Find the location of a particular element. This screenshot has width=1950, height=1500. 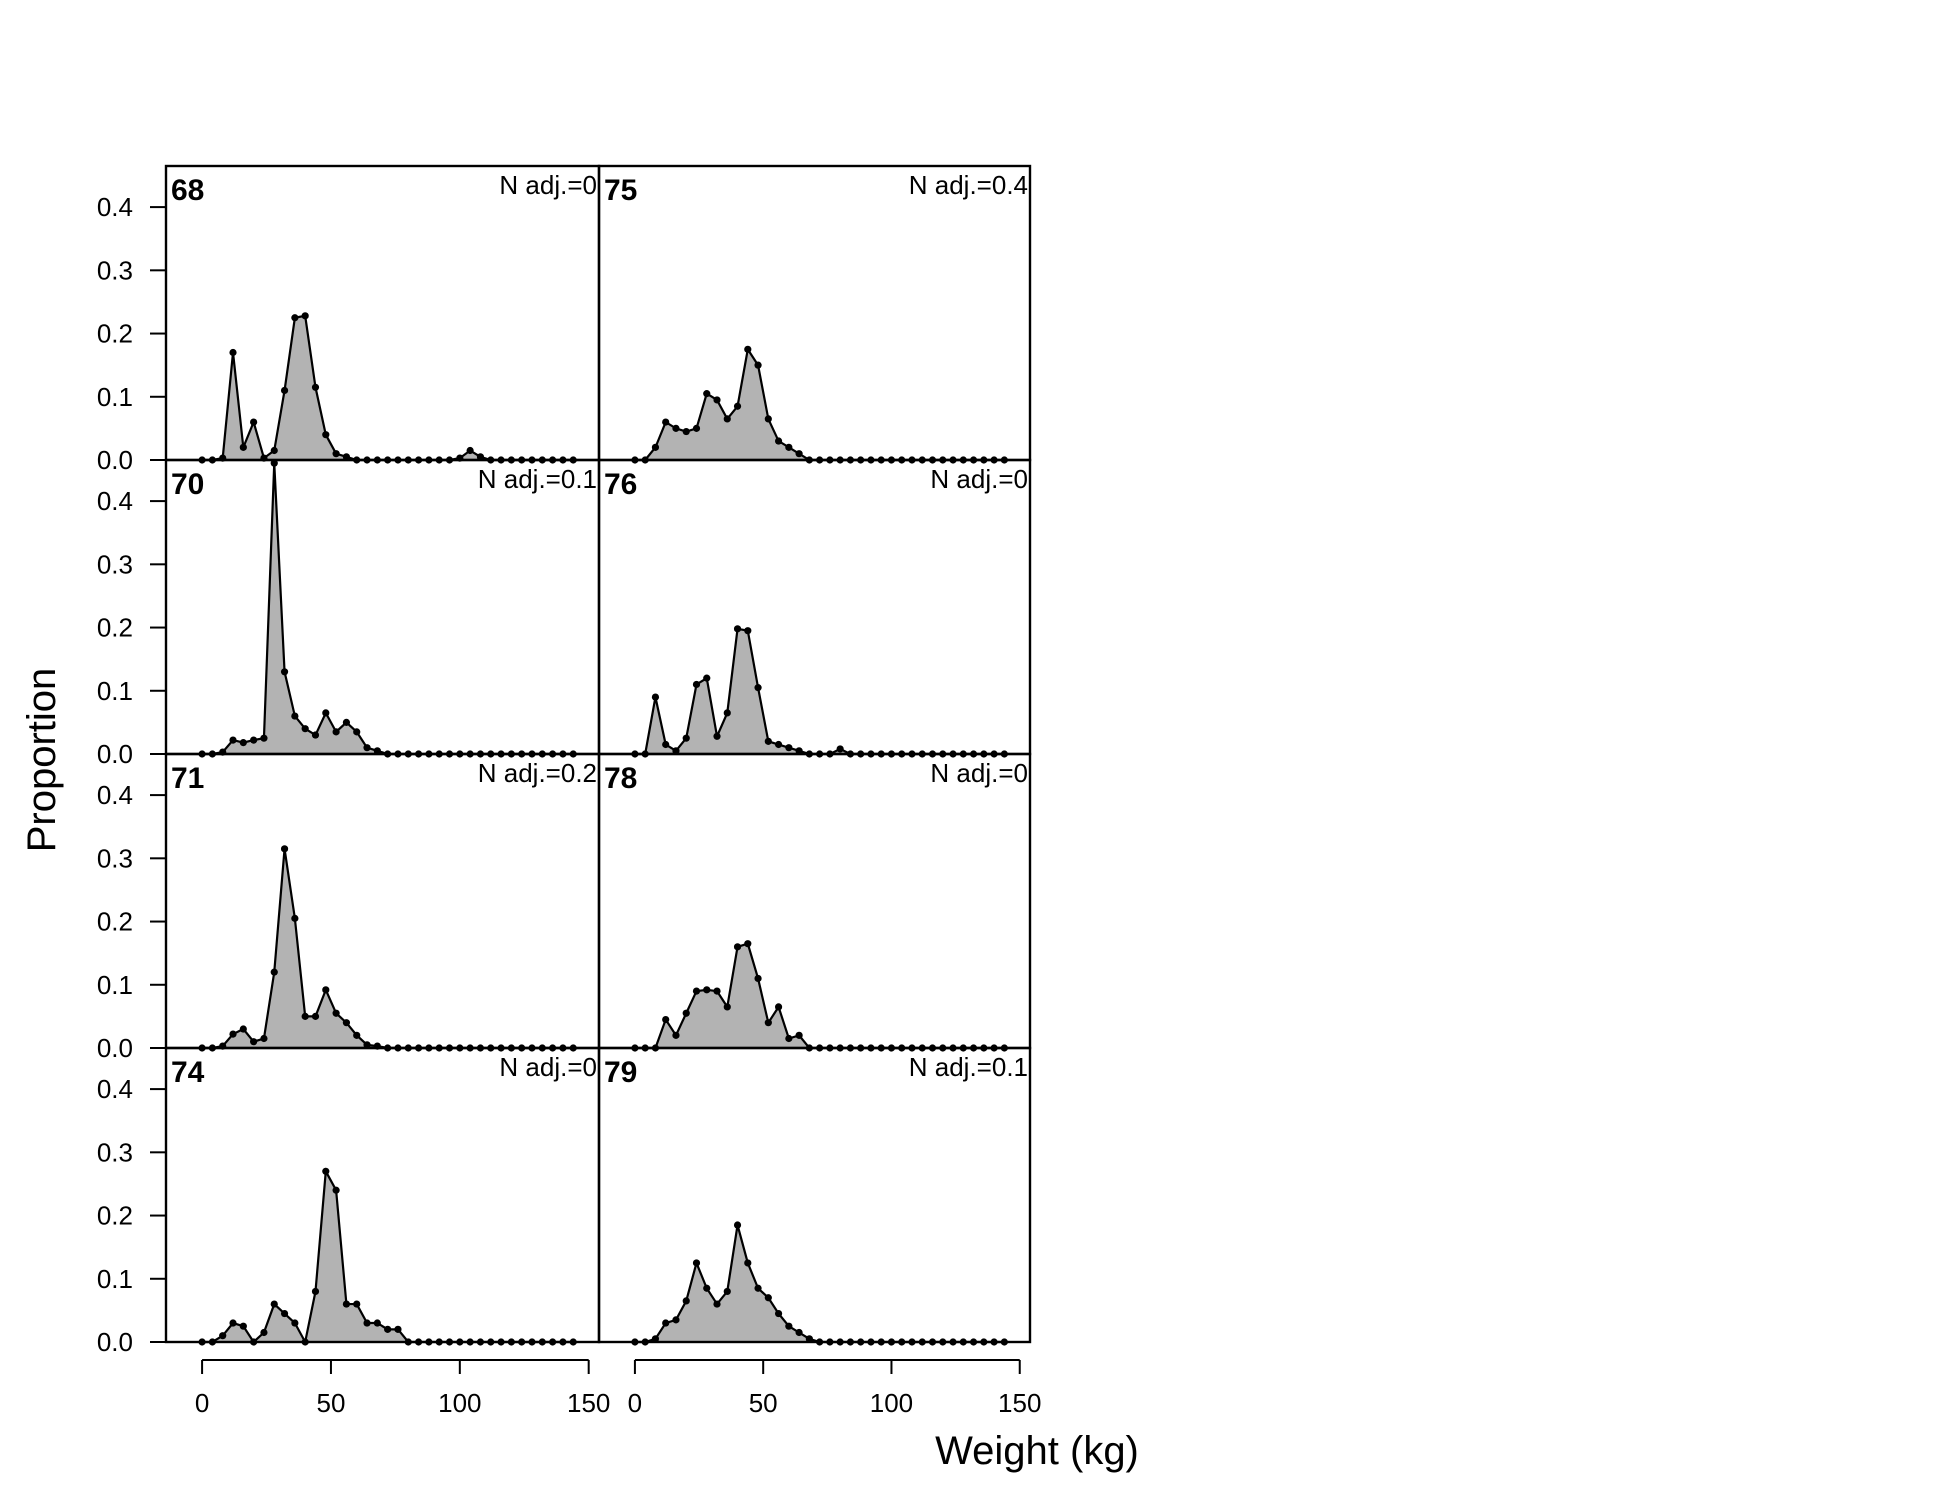

y-tick-label: 0.4 is located at coordinates (115, 207).